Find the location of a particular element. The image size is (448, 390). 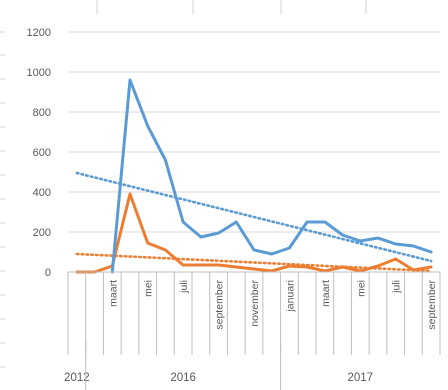

x-tick-label-6: juli is located at coordinates (184, 287).